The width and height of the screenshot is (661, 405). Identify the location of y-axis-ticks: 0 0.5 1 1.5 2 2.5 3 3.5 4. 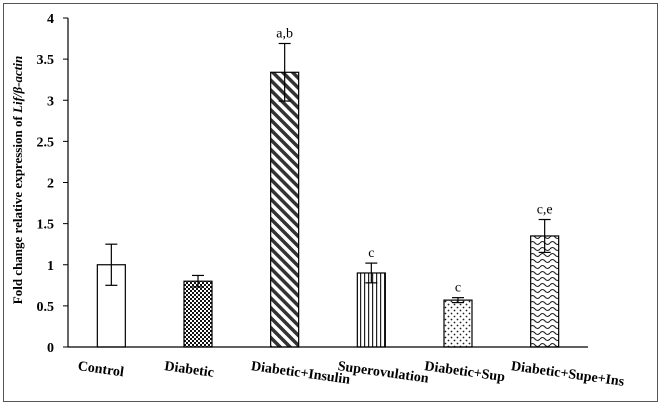
(52, 184).